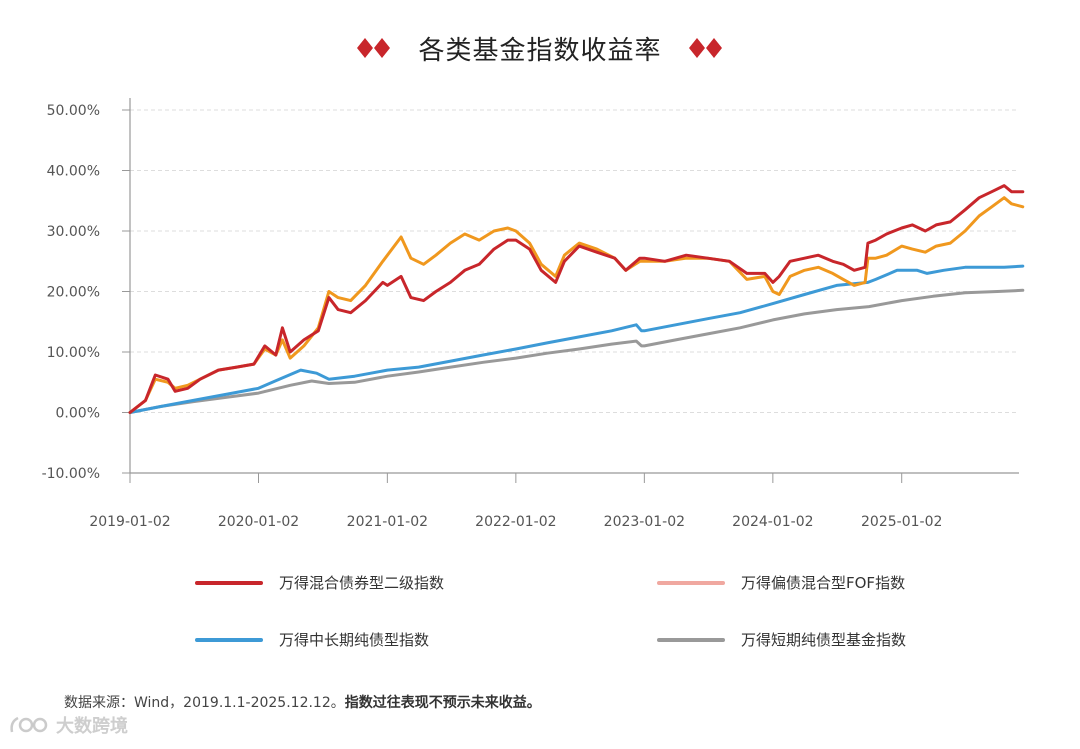  Describe the element at coordinates (387, 522) in the screenshot. I see `x-tick-label: 2021-01-02` at that location.